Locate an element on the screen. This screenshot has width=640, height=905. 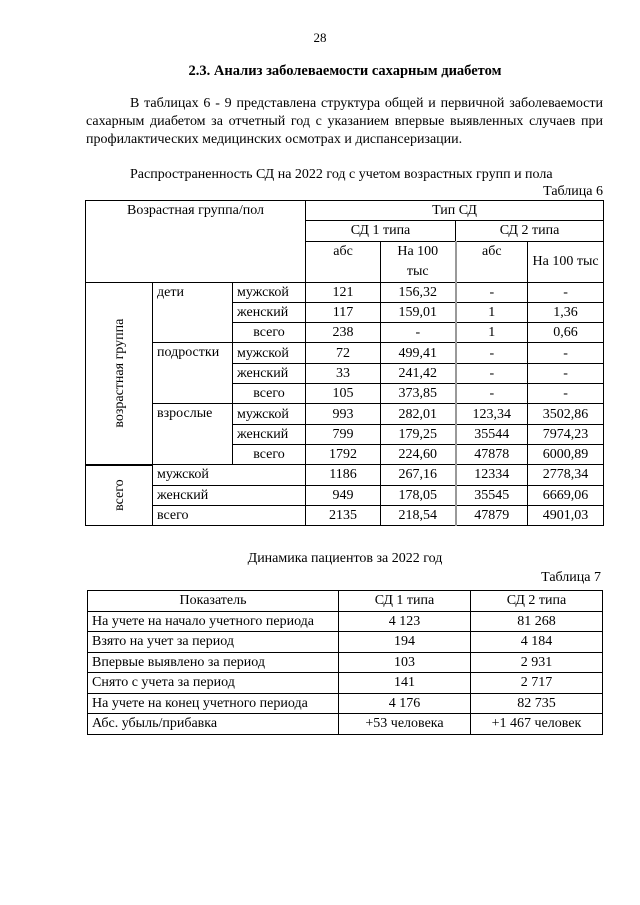
value-cell: 1186 is located at coordinates (343, 475).